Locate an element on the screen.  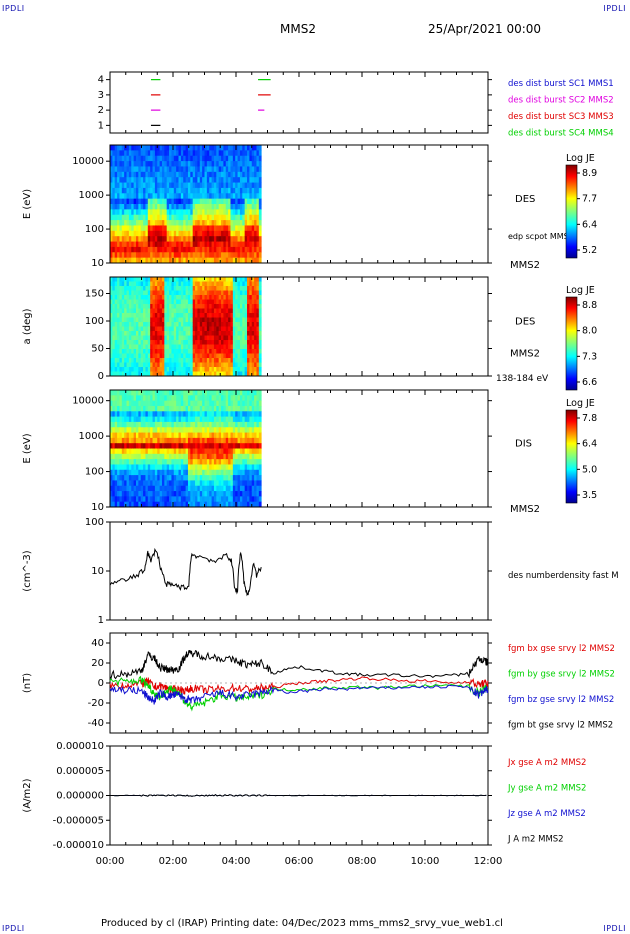
legend-entry: fgm bt gse srvy l2 MMS2 is located at coordinates (560, 726).